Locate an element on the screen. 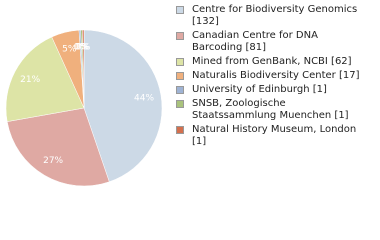  slice-label: 5% is located at coordinates (69, 49).